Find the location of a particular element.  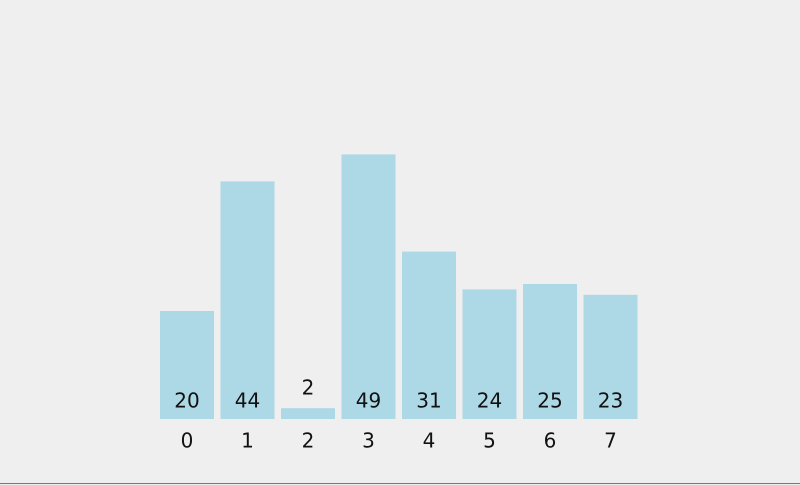

index-label: 7 is located at coordinates (610, 441).